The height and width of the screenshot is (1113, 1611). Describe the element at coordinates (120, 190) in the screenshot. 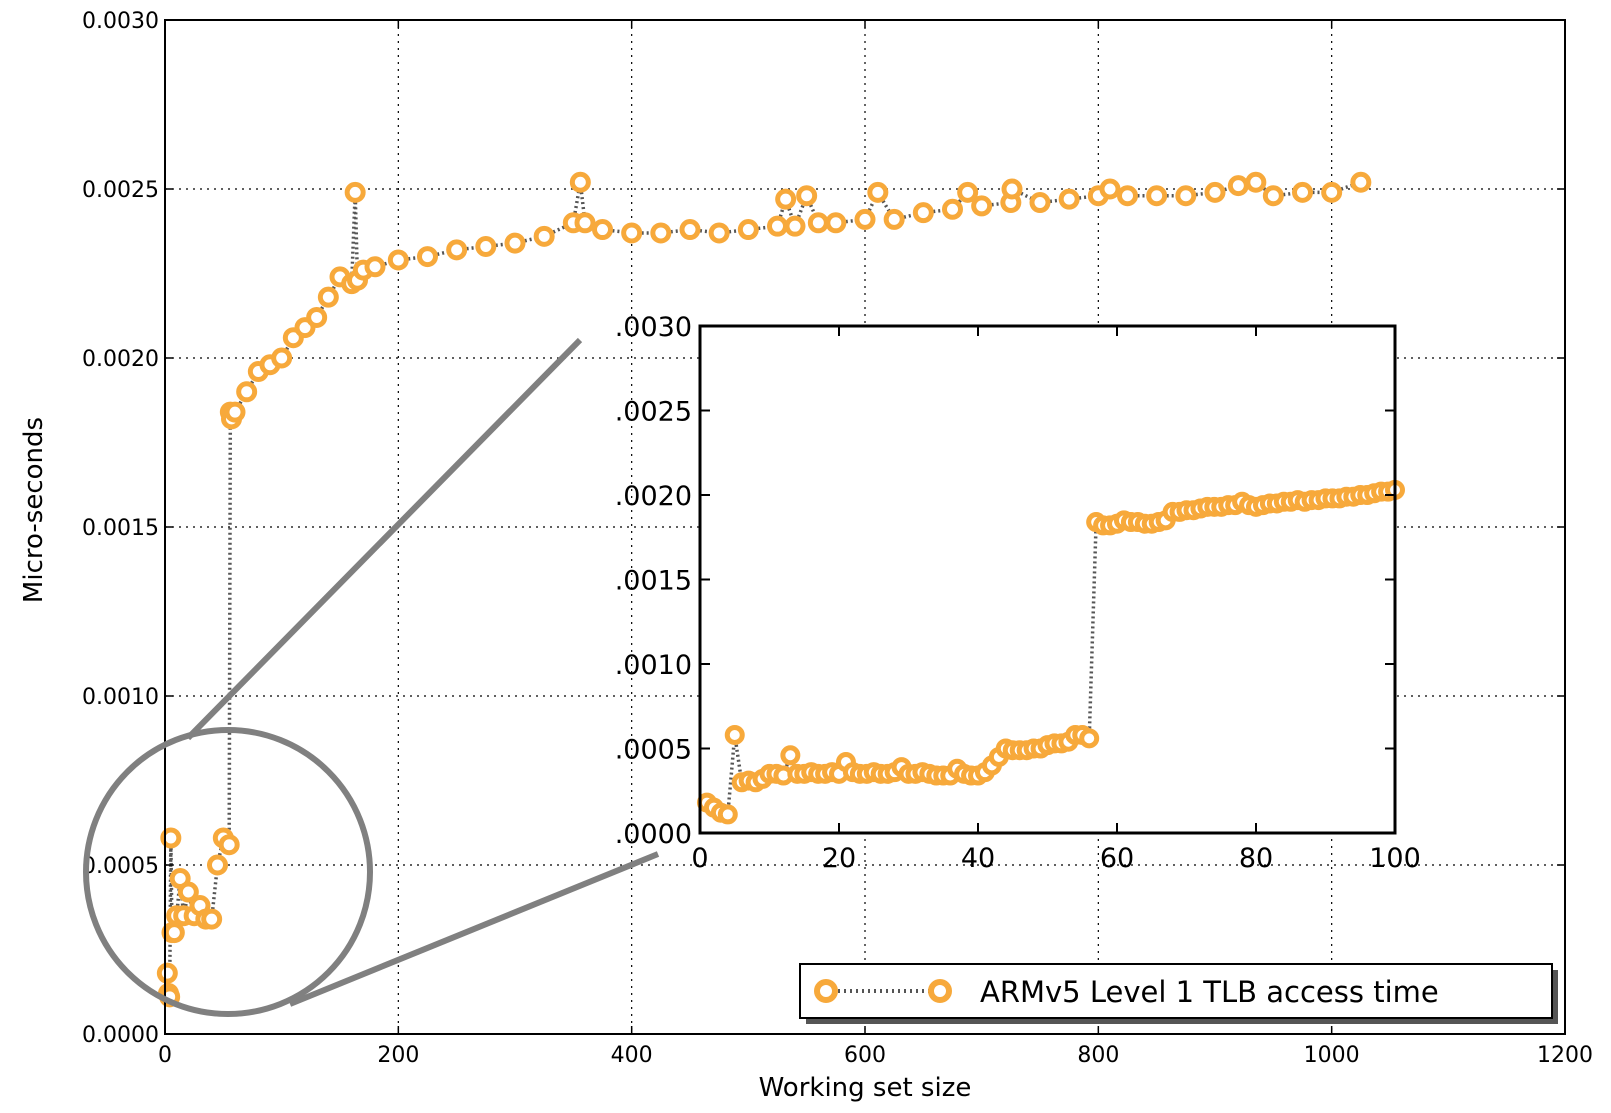

I see `y-tick-label: 0.0025` at that location.